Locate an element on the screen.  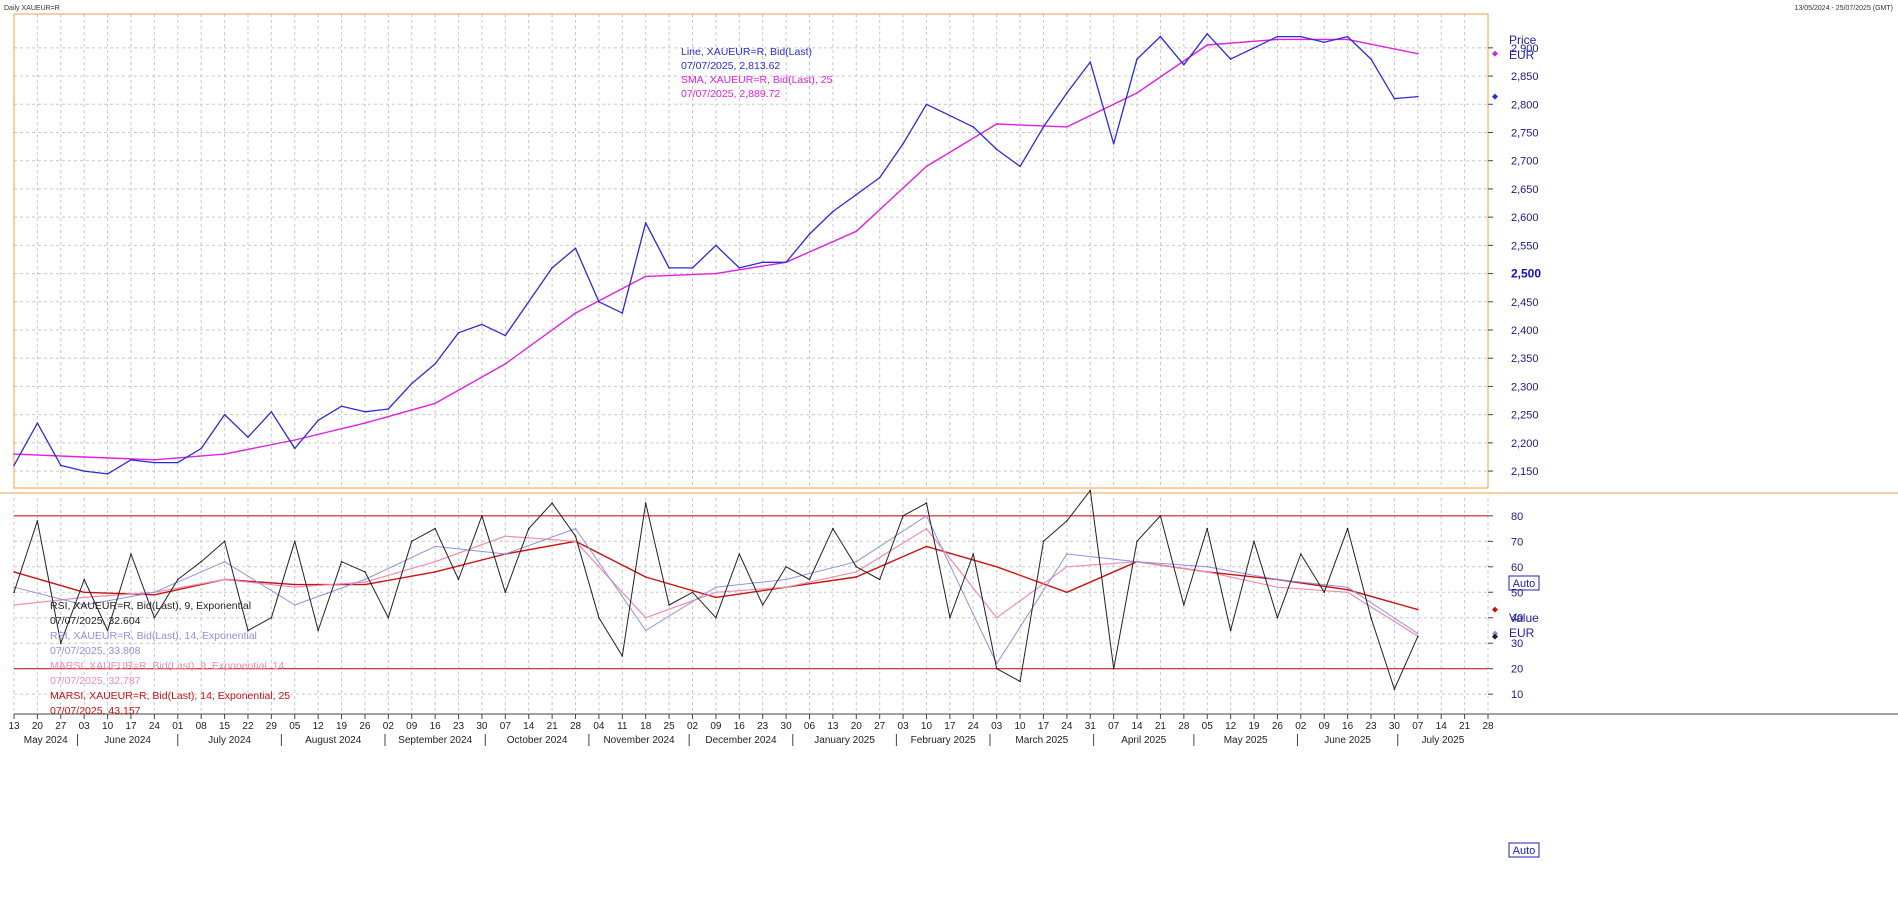
price-auto-button-frame is located at coordinates (1524, 583).